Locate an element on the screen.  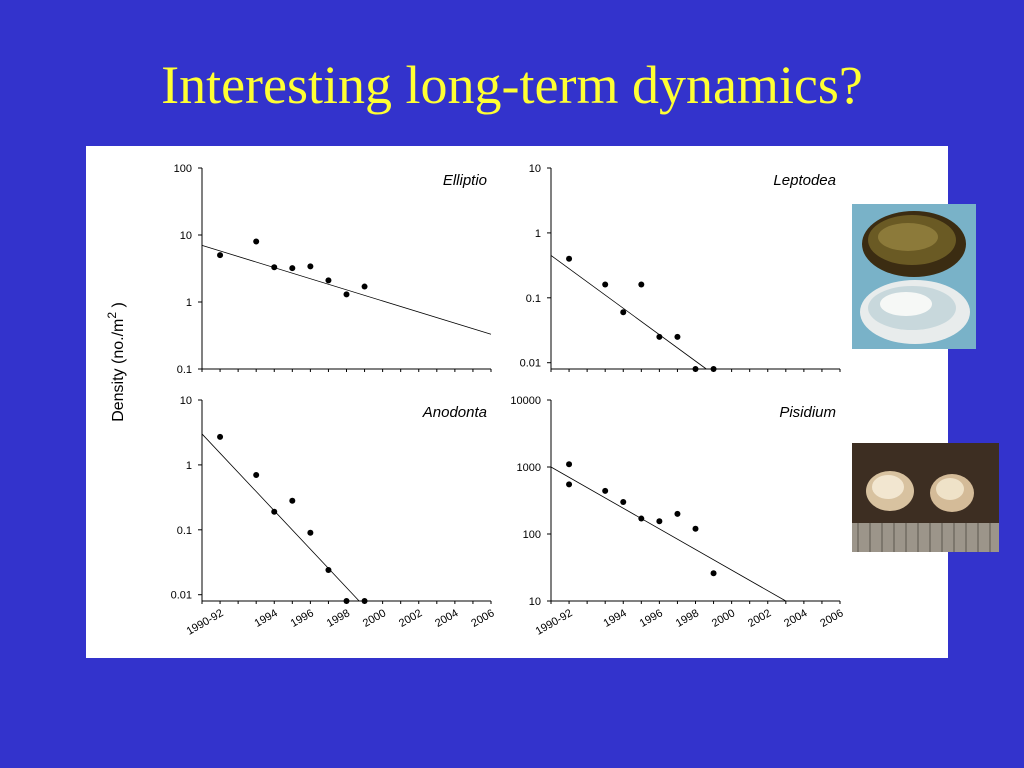
panel-2-x-tick-label: 2006 is located at coordinates (482, 618).